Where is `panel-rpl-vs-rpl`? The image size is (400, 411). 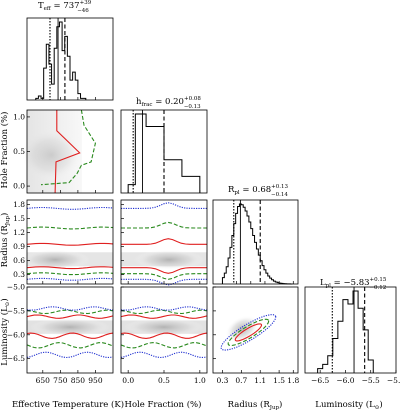 panel-rpl-vs-rpl is located at coordinates (255, 242).